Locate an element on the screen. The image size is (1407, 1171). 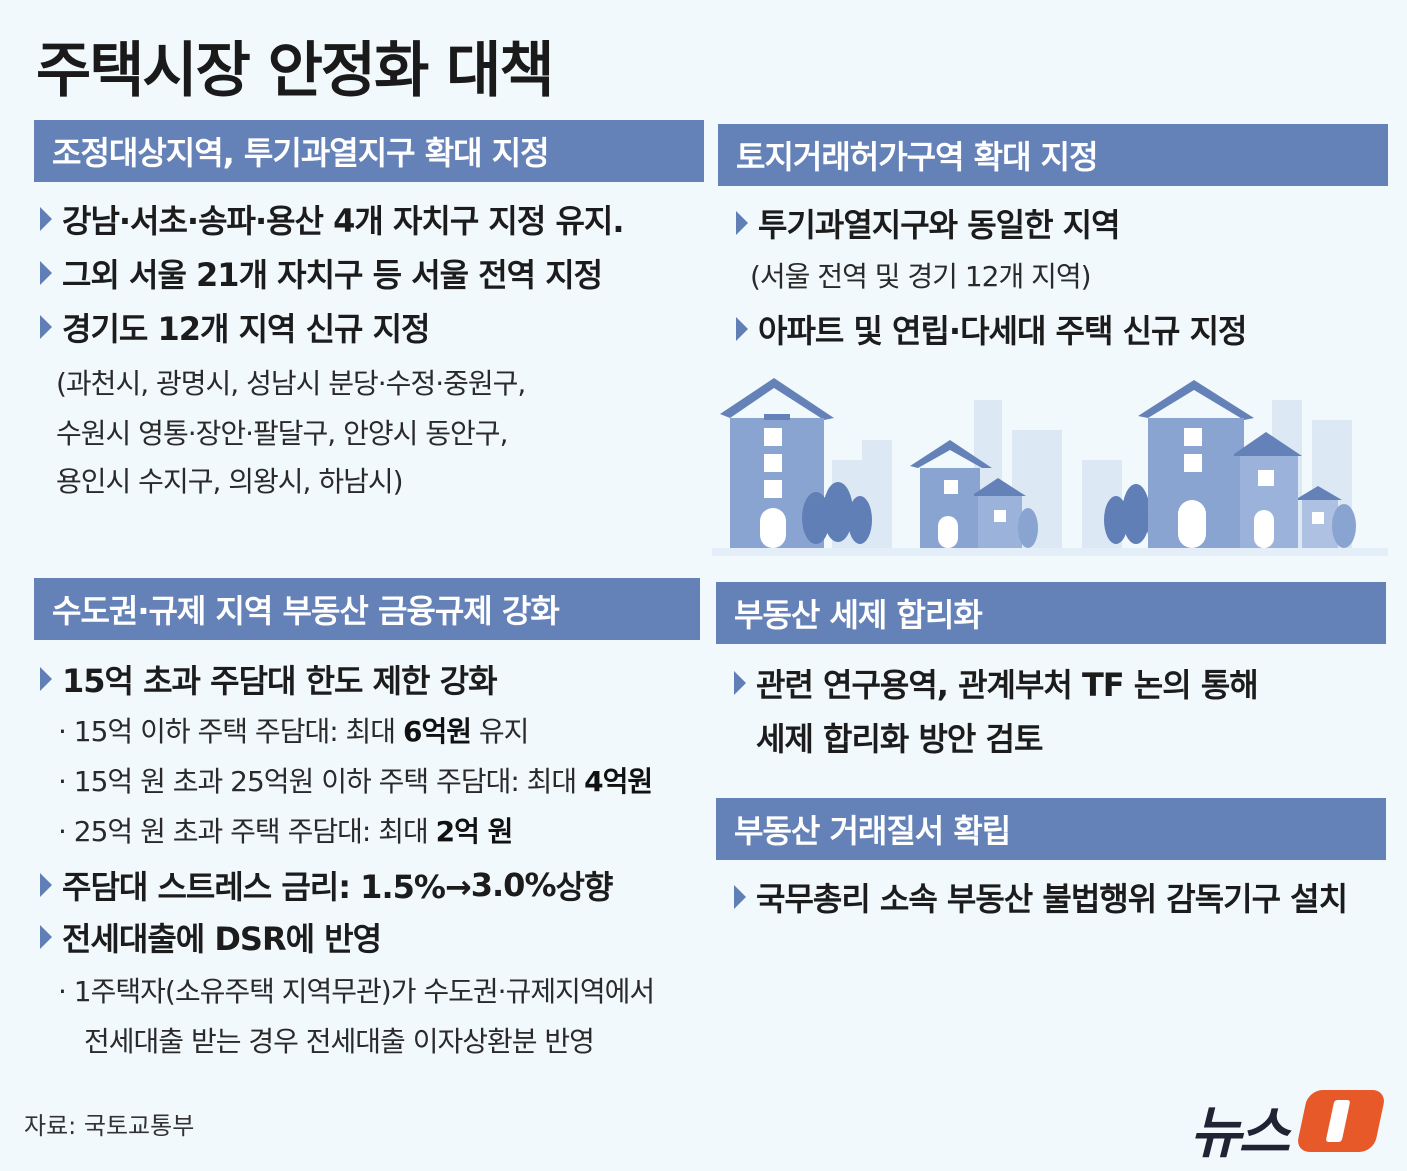
bullet-text: 경기도 12개 지역 신규 지정 is located at coordinates (246, 329).